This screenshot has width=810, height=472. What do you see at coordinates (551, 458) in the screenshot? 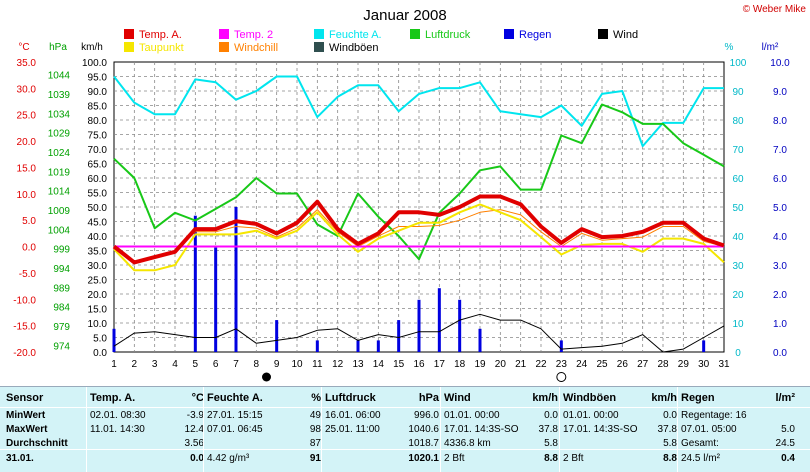
I see `stats-cell-value: 8.8` at bounding box center [551, 458].